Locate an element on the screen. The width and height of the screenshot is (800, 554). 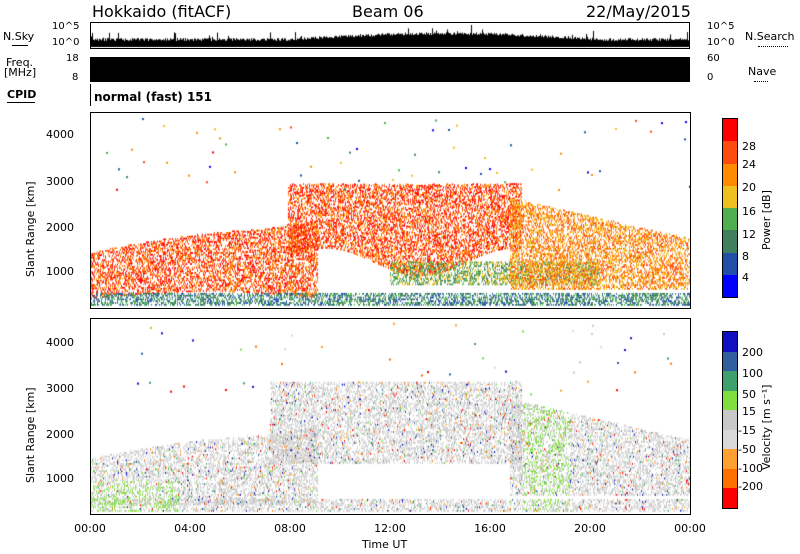
beam-title: Beam 06 is located at coordinates (388, 11).